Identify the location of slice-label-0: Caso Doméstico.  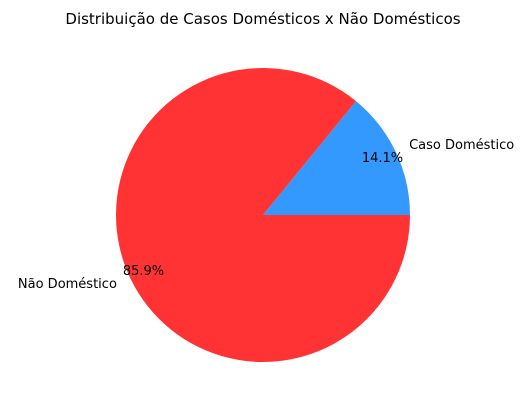
(461, 145).